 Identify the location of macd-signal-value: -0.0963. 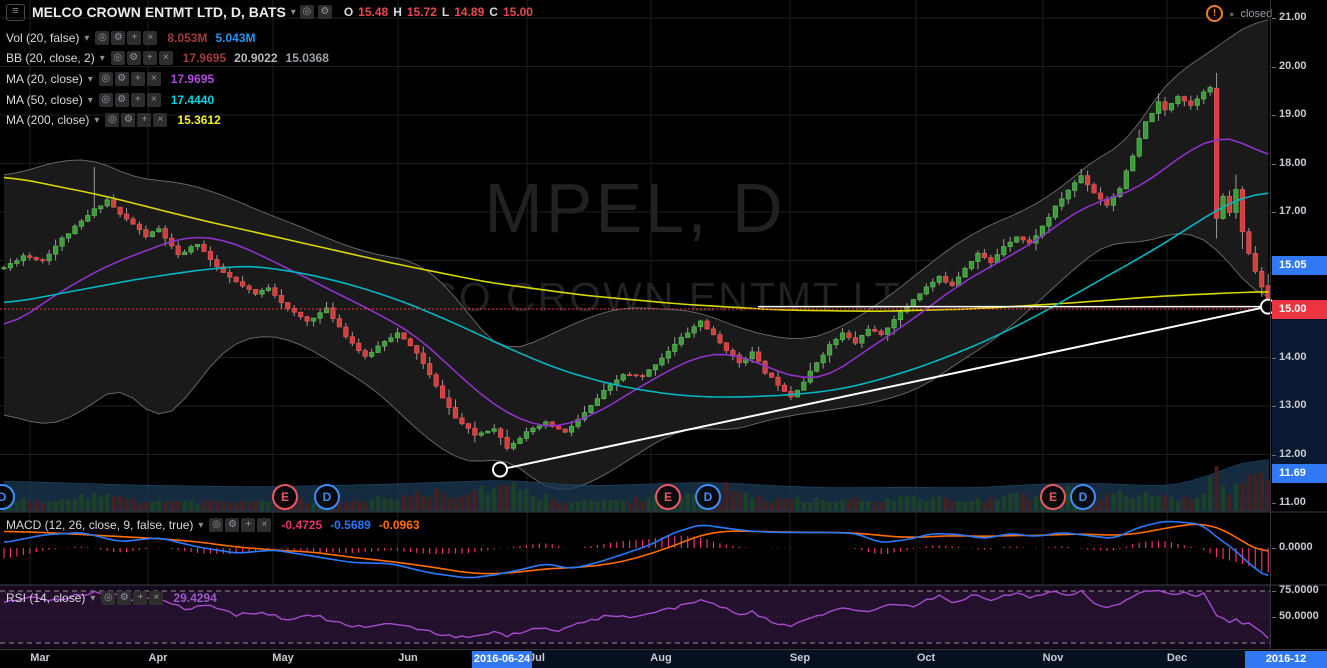
(399, 525).